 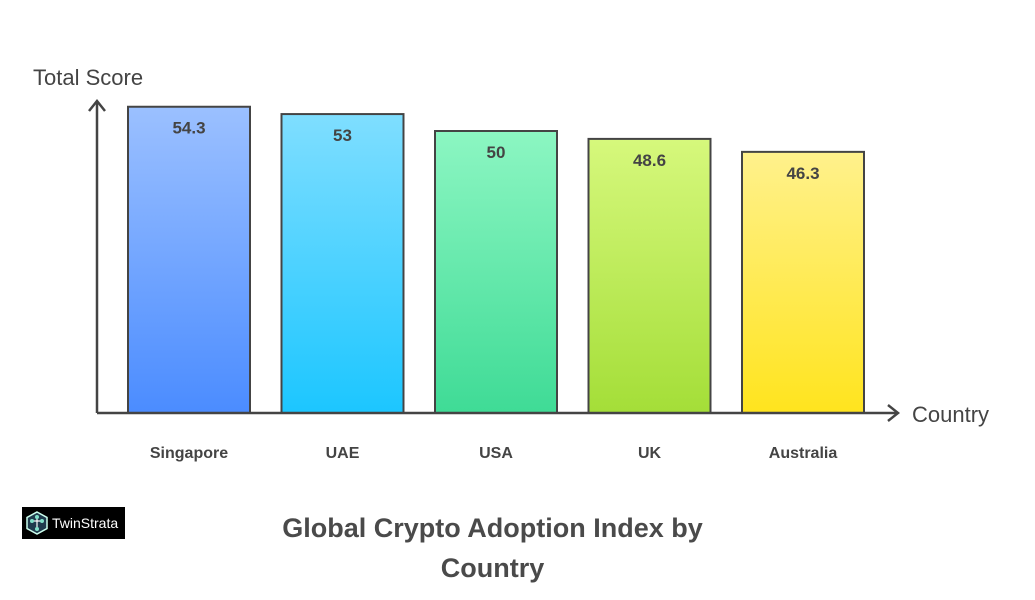 What do you see at coordinates (803, 282) in the screenshot?
I see `bar-australia` at bounding box center [803, 282].